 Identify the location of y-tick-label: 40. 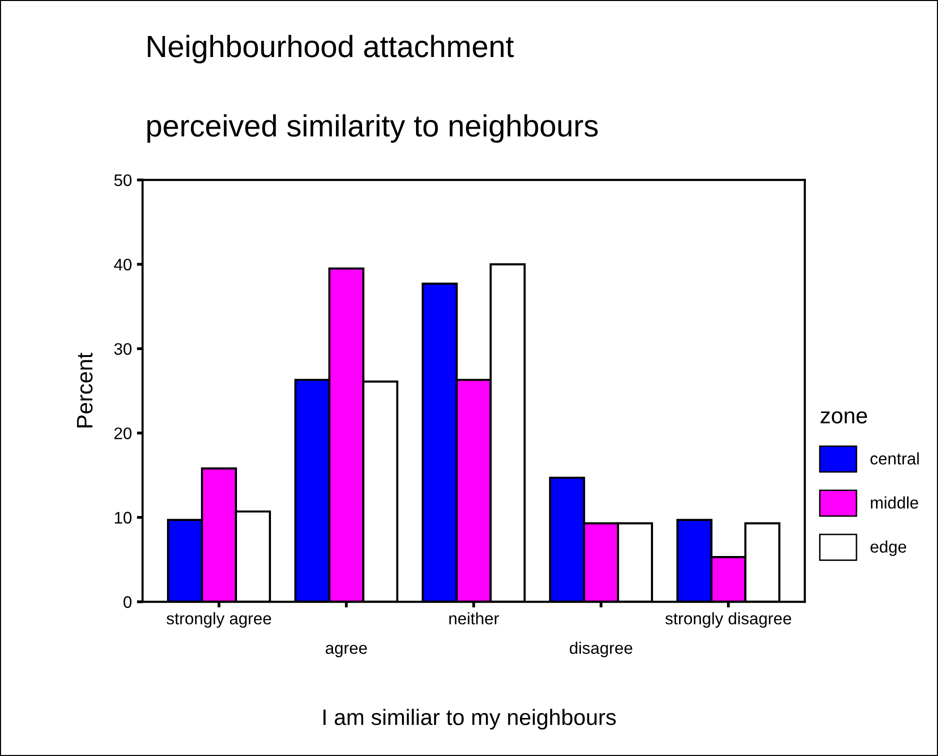
(123, 264).